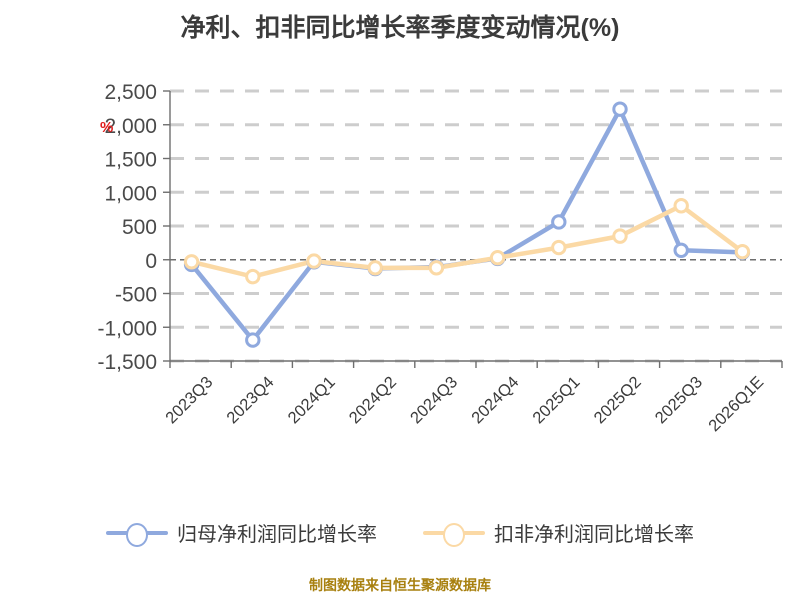  I want to click on x-axis-ticks, so click(476, 364).